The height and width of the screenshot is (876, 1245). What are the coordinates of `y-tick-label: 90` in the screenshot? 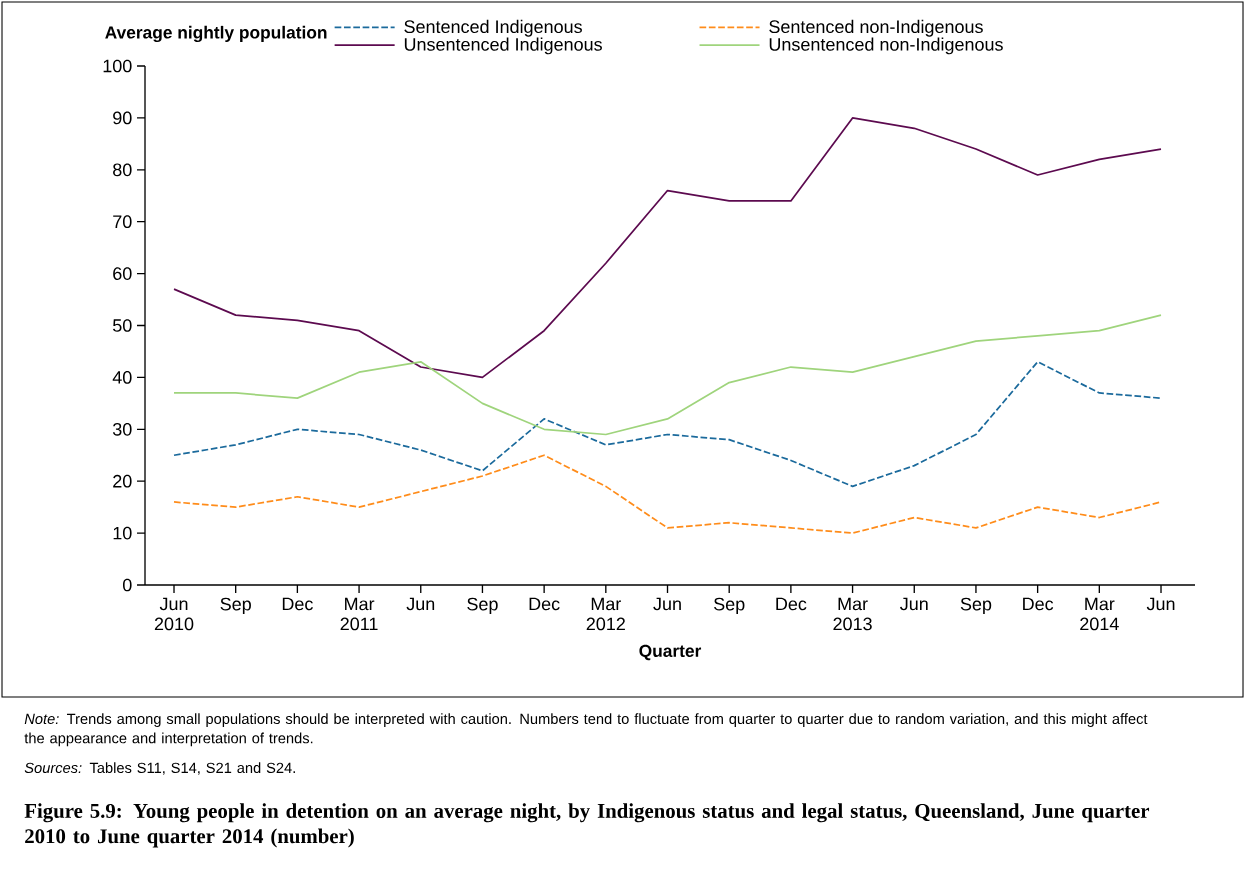 It's located at (122, 118).